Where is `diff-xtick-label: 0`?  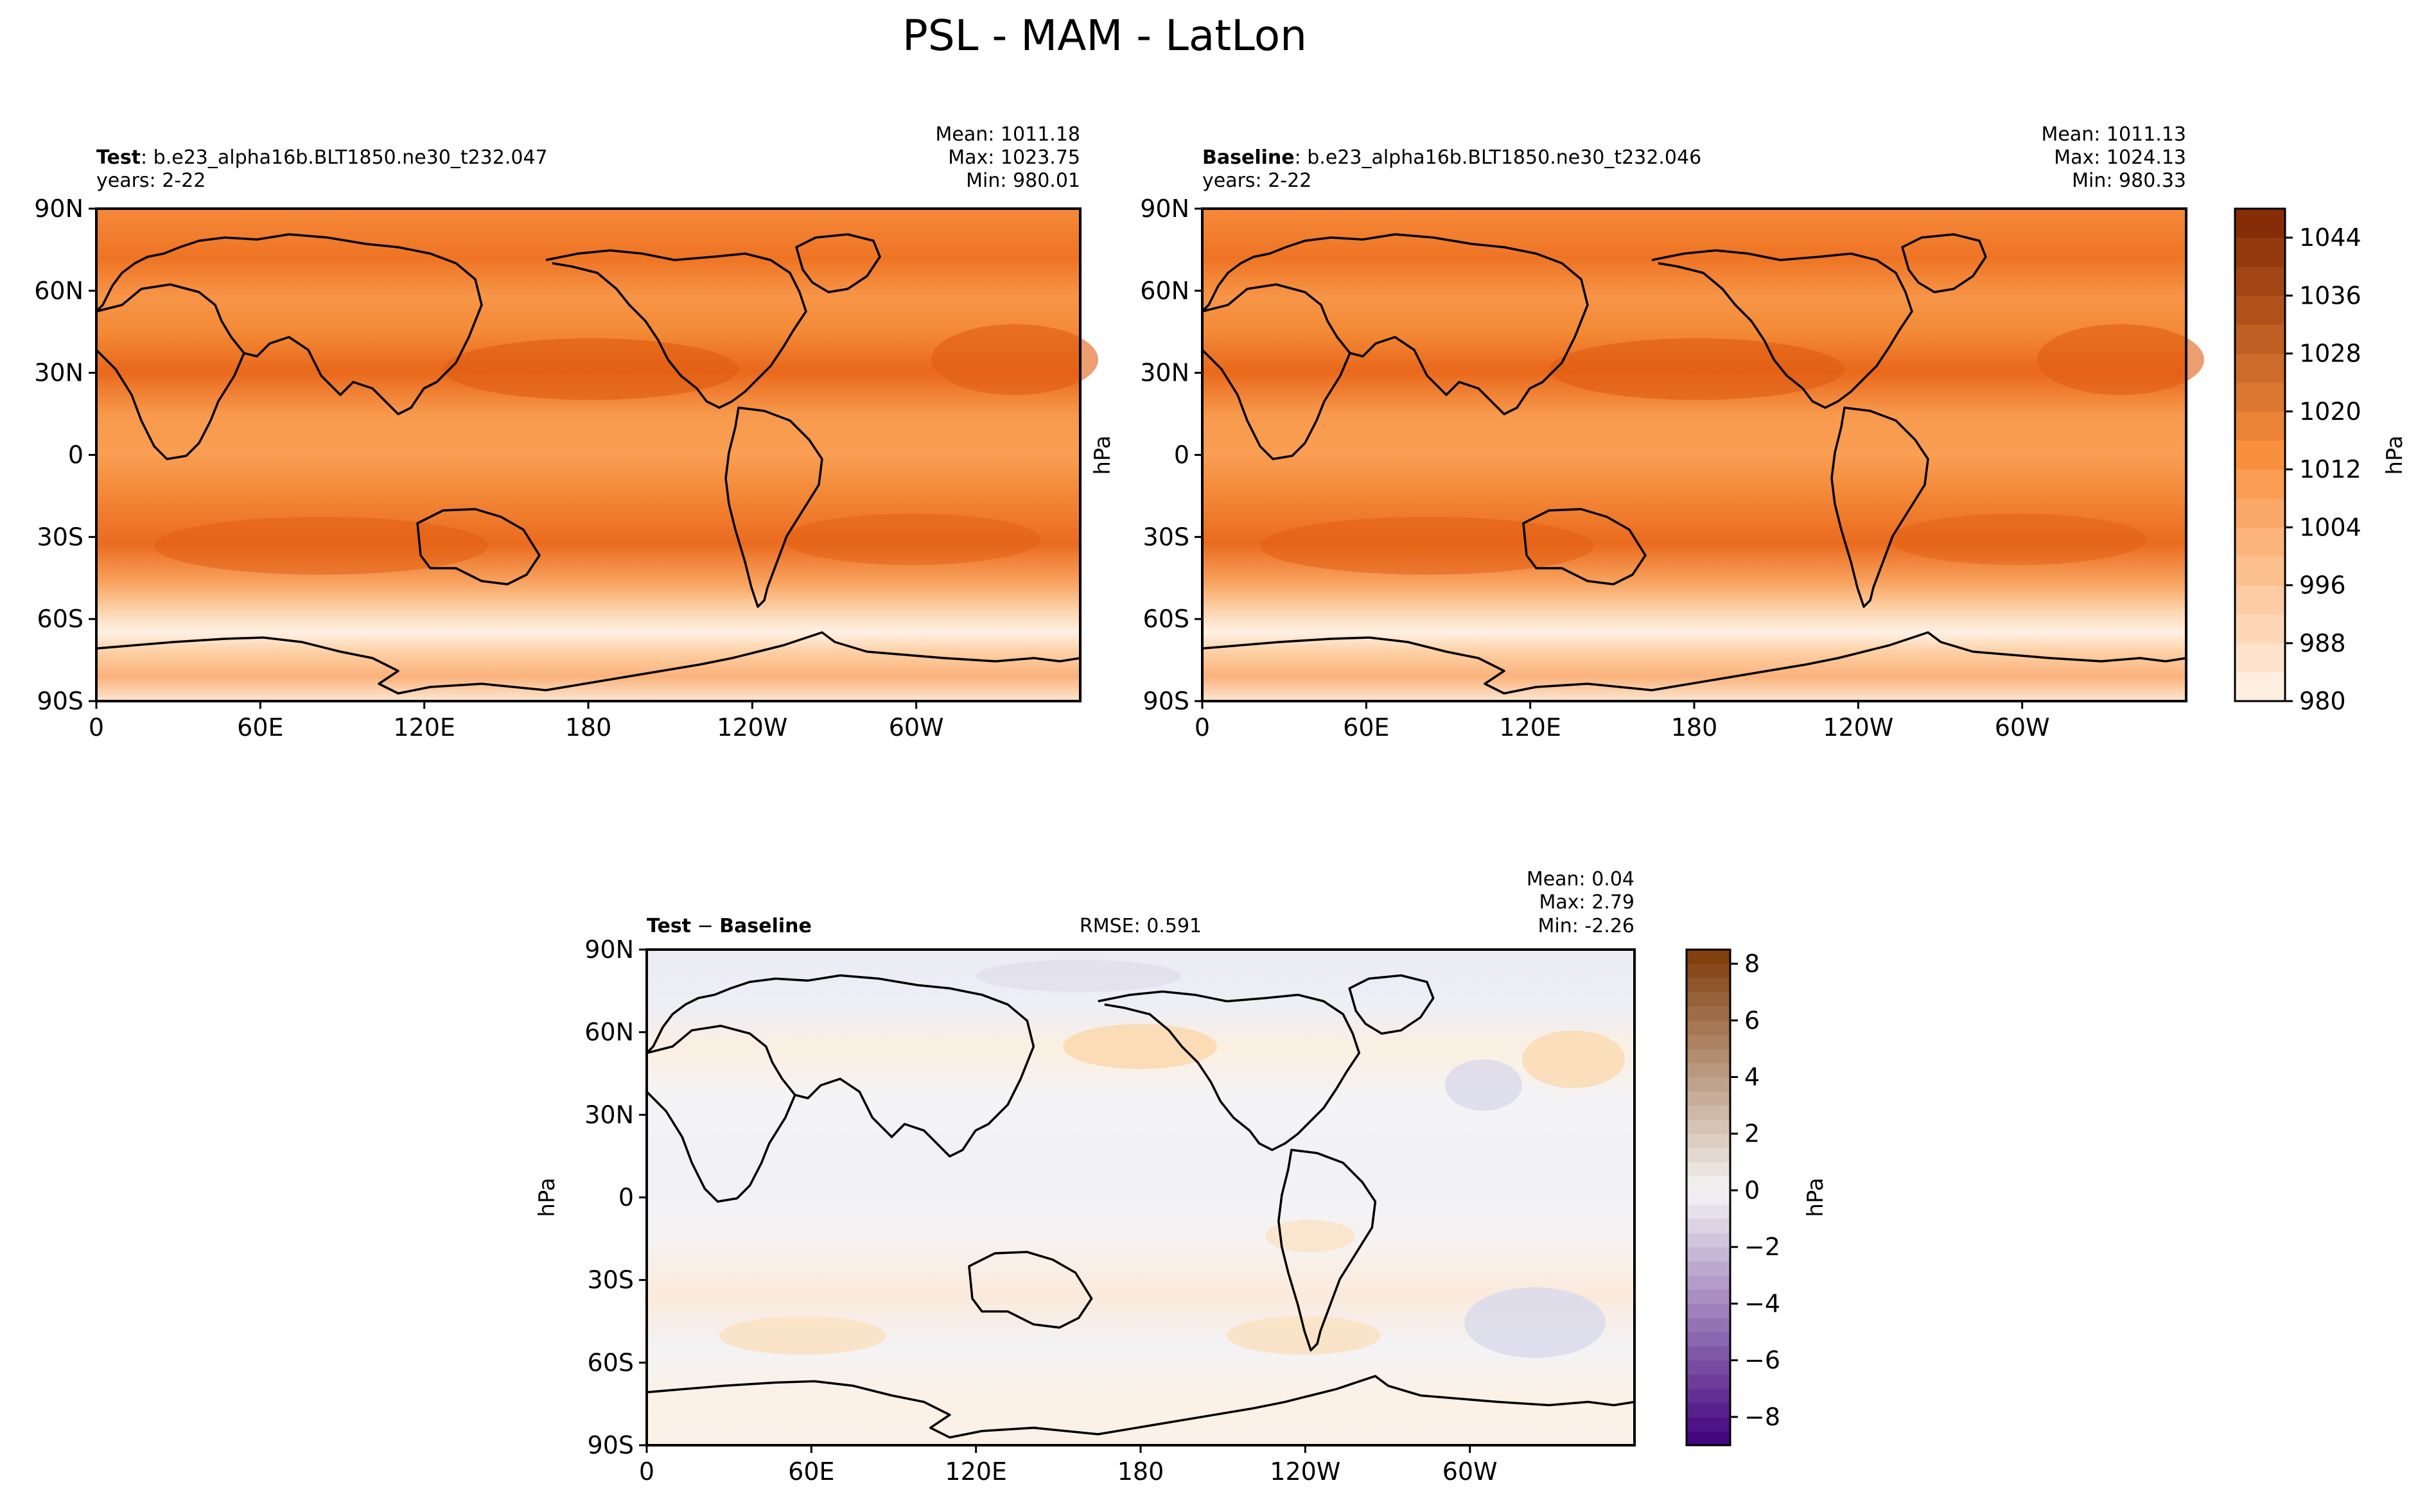
diff-xtick-label: 0 is located at coordinates (646, 1471).